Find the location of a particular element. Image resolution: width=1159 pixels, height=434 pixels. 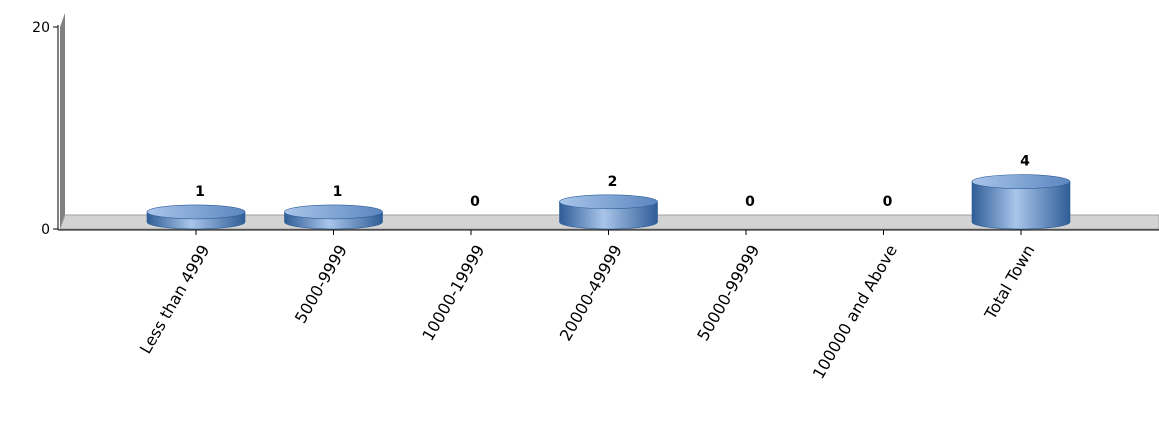

x-tick-label: Less than 4999 is located at coordinates (175, 300).